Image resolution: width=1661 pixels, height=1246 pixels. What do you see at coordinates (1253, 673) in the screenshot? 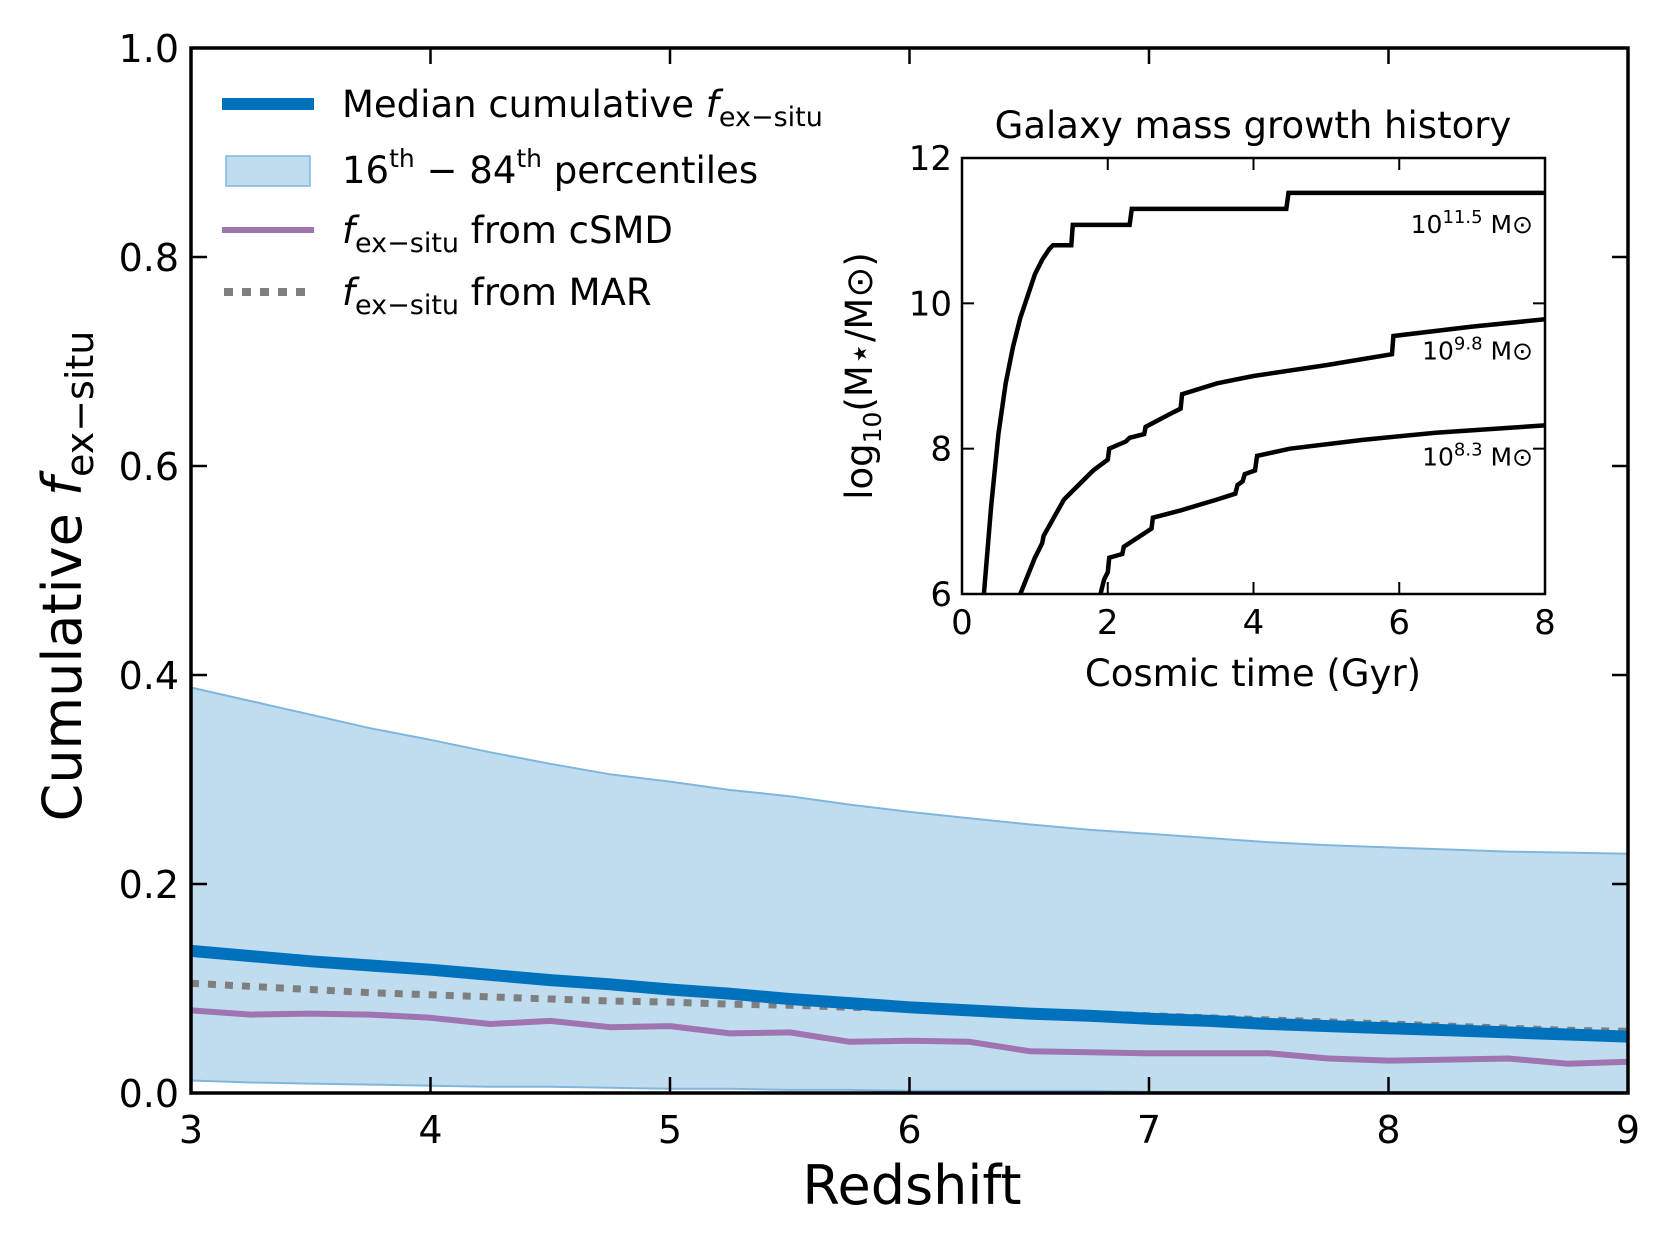
I see `inset-x-axis-label: Cosmic time (Gyr)` at bounding box center [1253, 673].